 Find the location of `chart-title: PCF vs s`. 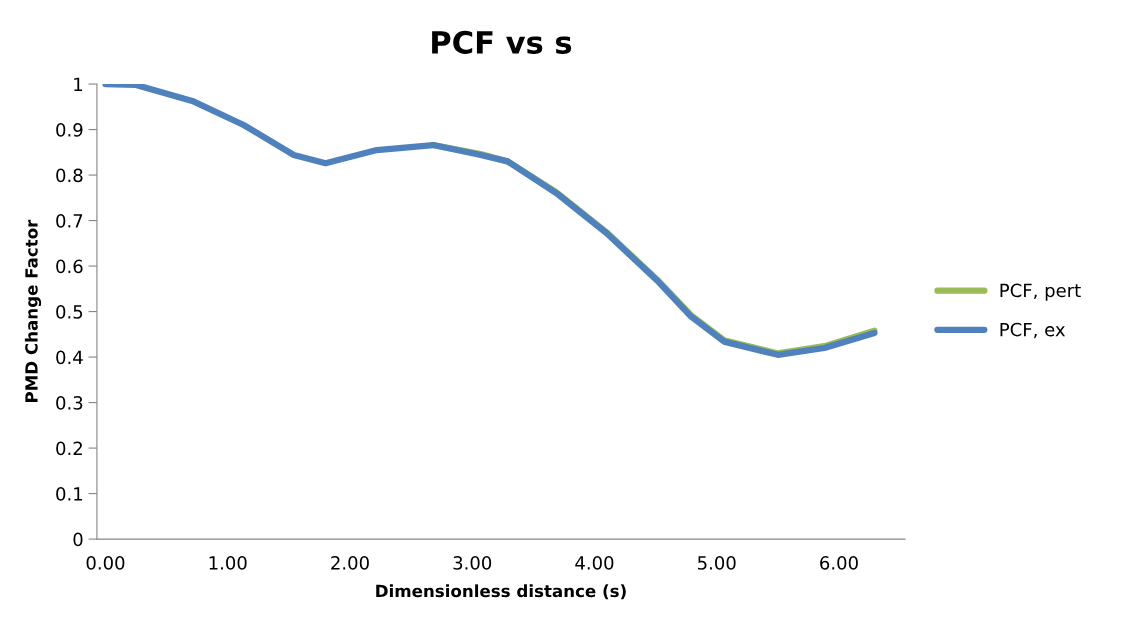

chart-title: PCF vs s is located at coordinates (502, 42).